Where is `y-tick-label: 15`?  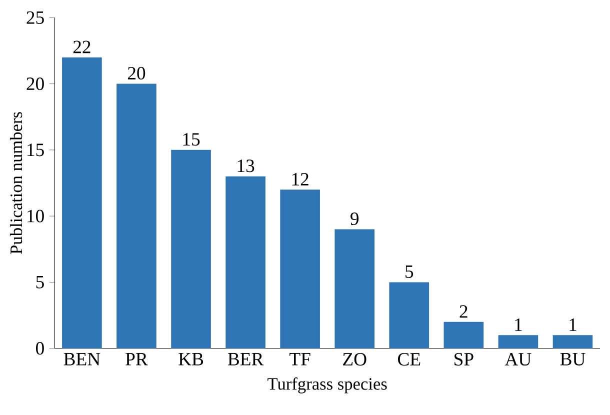
y-tick-label: 15 is located at coordinates (36, 150).